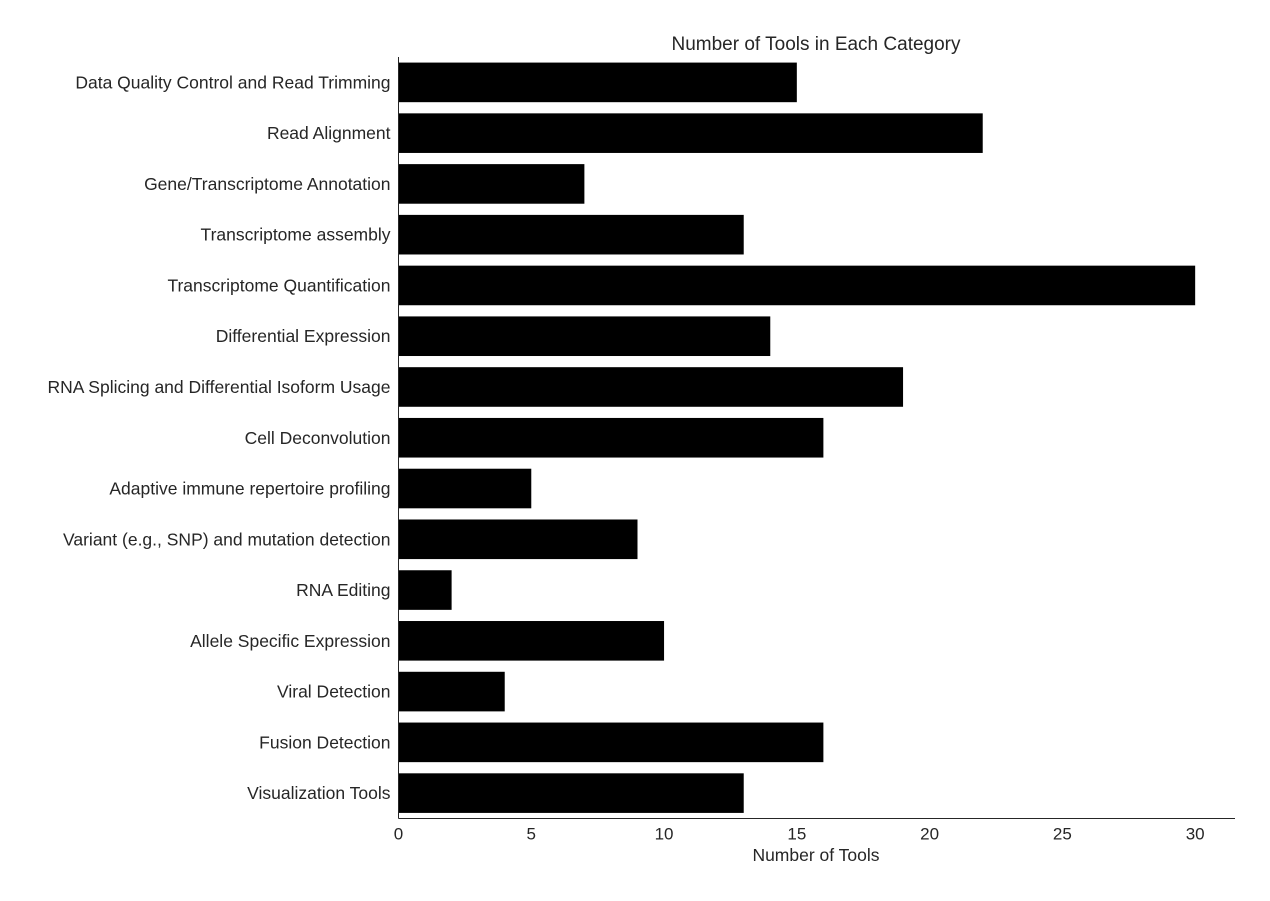 The image size is (1270, 901). What do you see at coordinates (796, 834) in the screenshot?
I see `x-tick-label-3: 15` at bounding box center [796, 834].